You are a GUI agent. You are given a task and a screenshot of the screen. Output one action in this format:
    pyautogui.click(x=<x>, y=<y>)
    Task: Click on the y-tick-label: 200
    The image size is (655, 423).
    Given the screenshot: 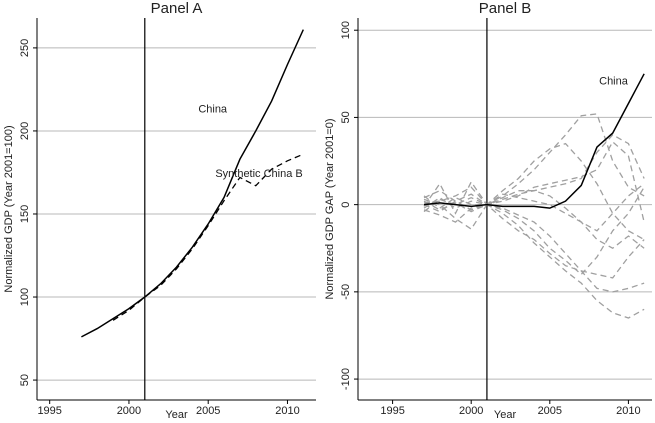 What is the action you would take?
    pyautogui.click(x=25, y=131)
    